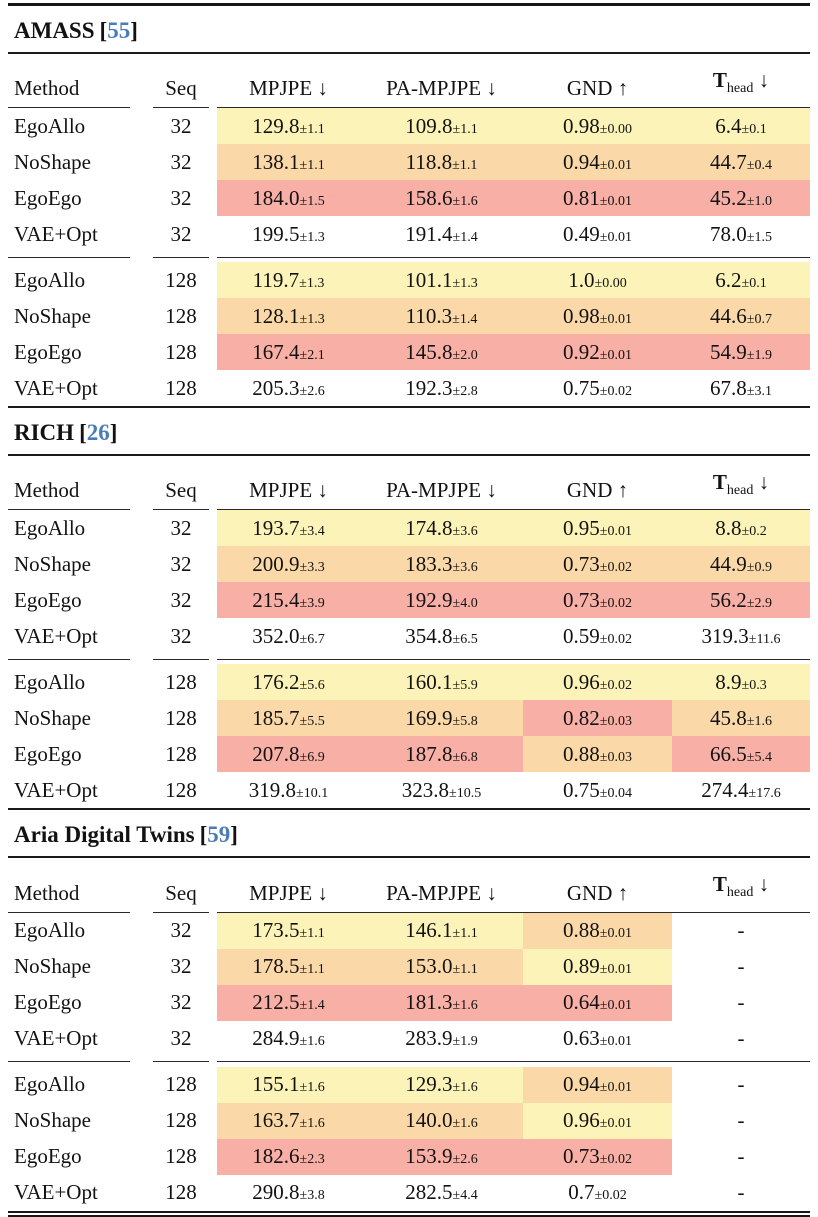  What do you see at coordinates (288, 1084) in the screenshot?
I see `metric-cell: 155.1±1.6` at bounding box center [288, 1084].